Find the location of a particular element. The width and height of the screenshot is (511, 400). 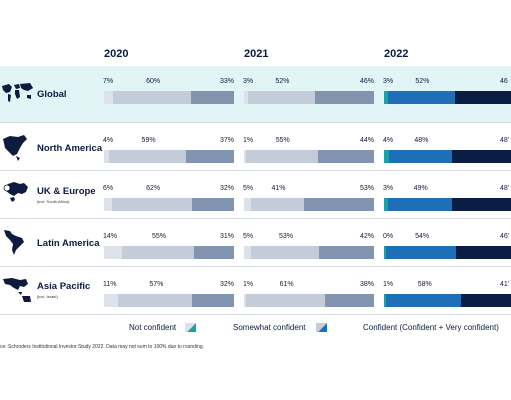

europe-map-icon is located at coordinates (15, 192).